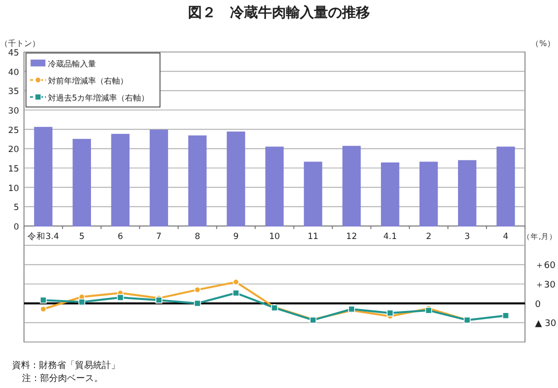 The width and height of the screenshot is (558, 388). What do you see at coordinates (538, 305) in the screenshot?
I see `y2-tick-label: 0` at bounding box center [538, 305].